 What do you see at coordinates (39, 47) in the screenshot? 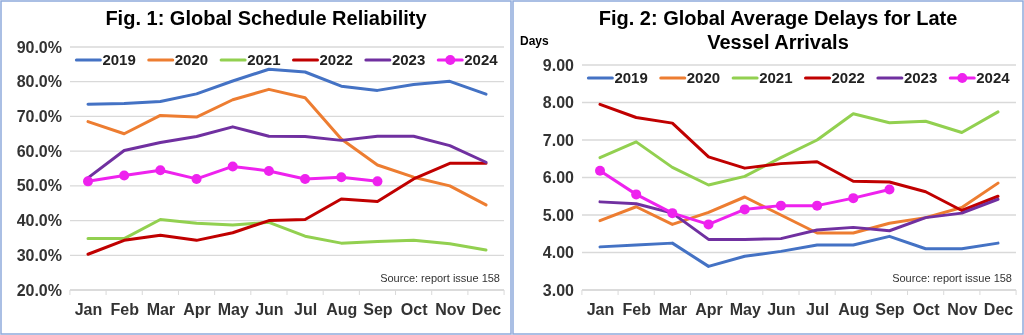
I see `y-tick-label: 90.0%` at bounding box center [39, 47].